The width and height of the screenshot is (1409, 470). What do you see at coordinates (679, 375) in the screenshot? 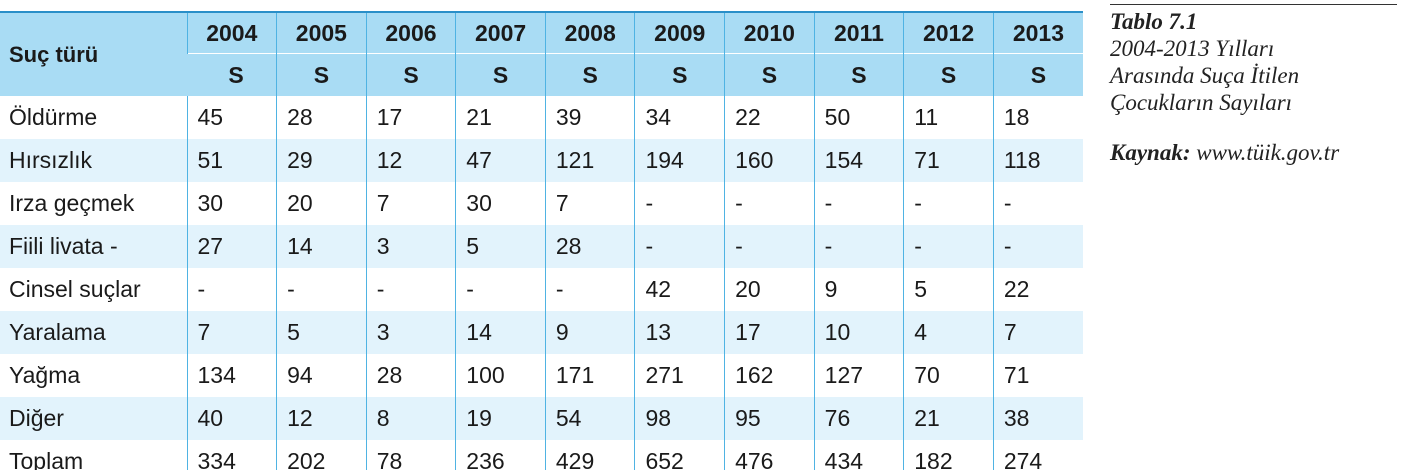
I see `cell: 271` at bounding box center [679, 375].